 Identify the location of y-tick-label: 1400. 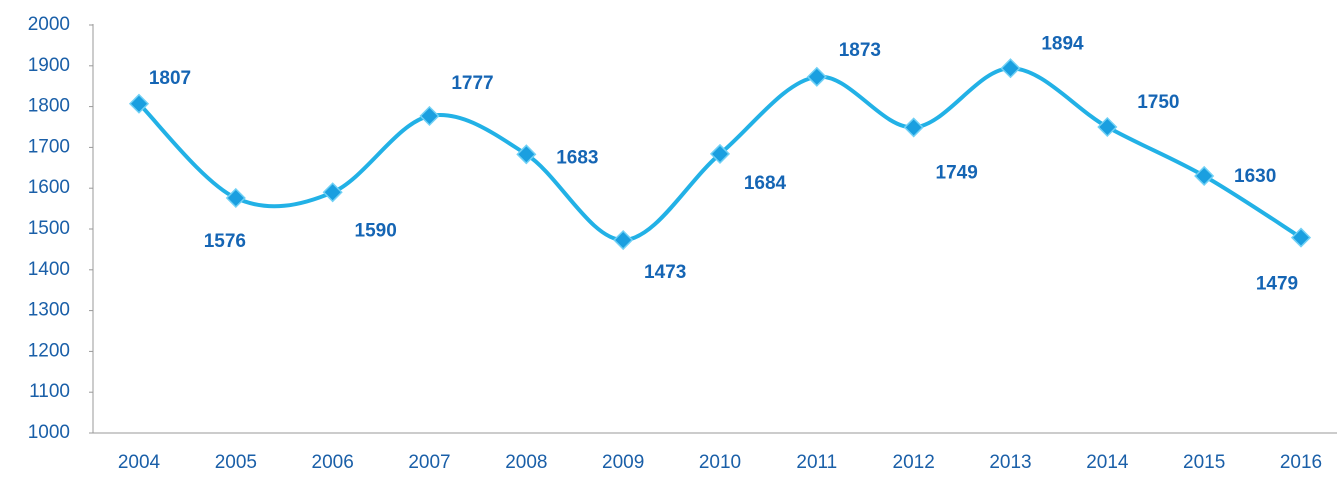
(49, 269).